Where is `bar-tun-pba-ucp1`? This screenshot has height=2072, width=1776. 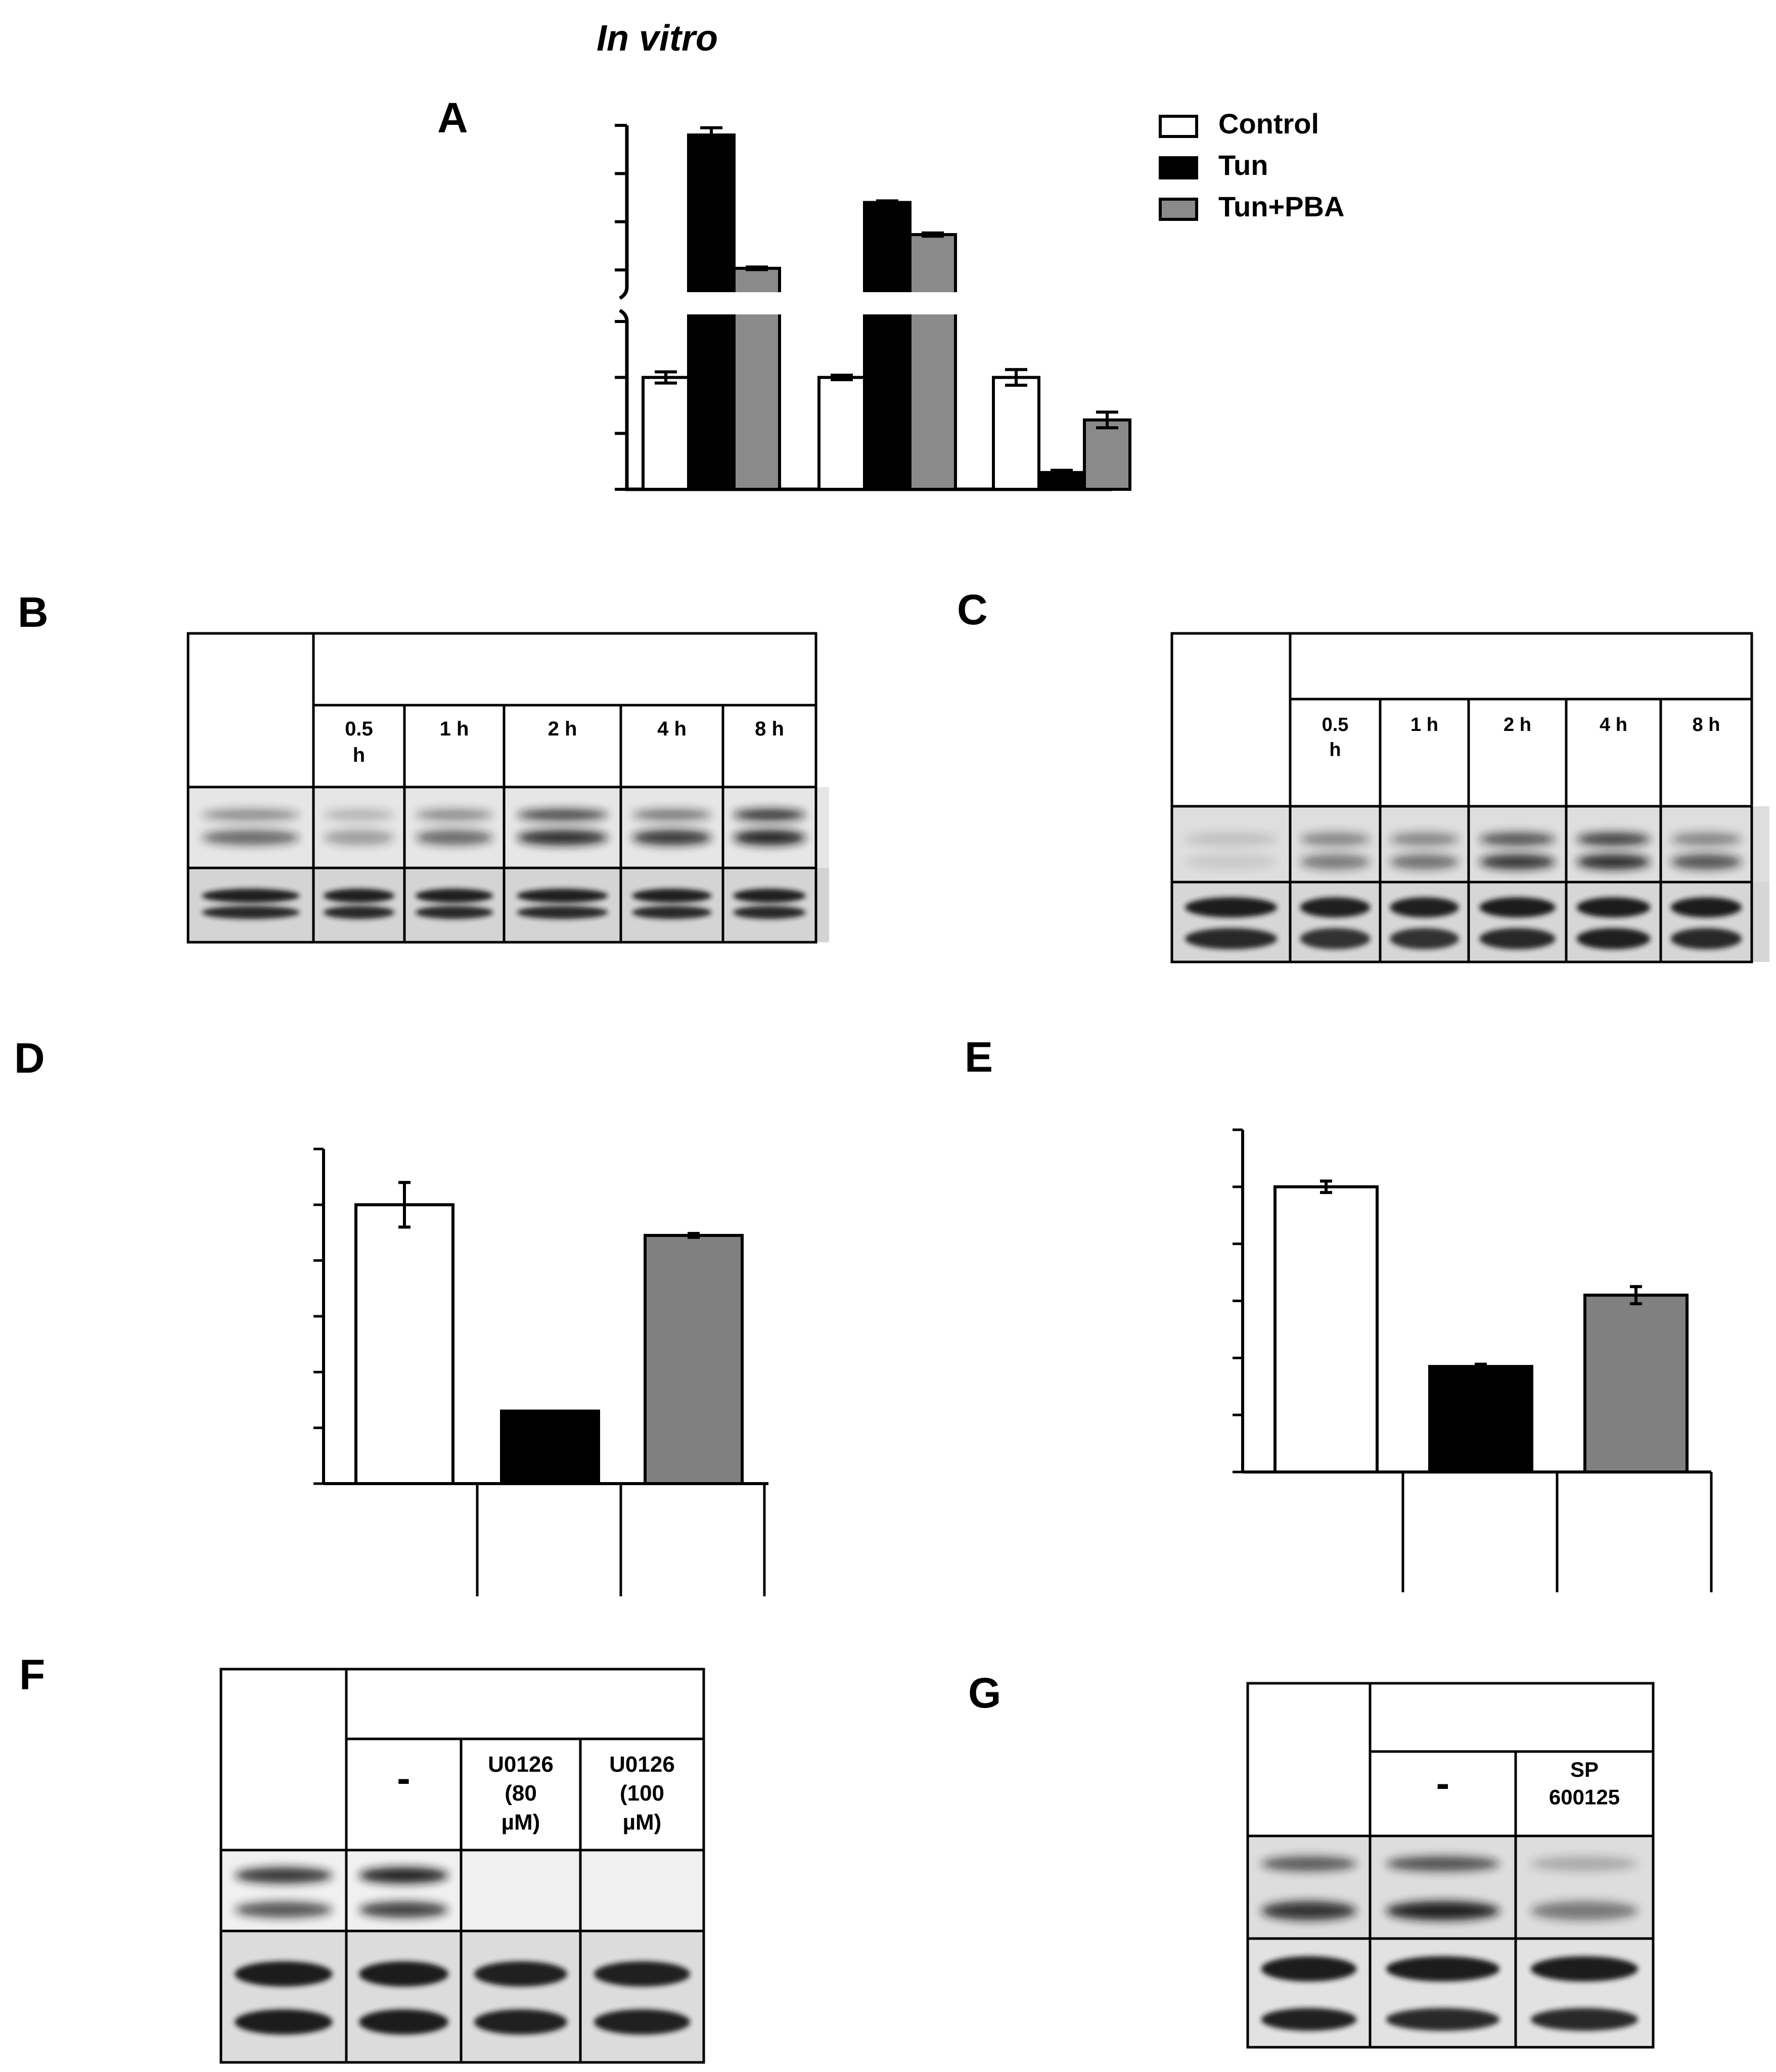 bar-tun-pba-ucp1 is located at coordinates (1107, 454).